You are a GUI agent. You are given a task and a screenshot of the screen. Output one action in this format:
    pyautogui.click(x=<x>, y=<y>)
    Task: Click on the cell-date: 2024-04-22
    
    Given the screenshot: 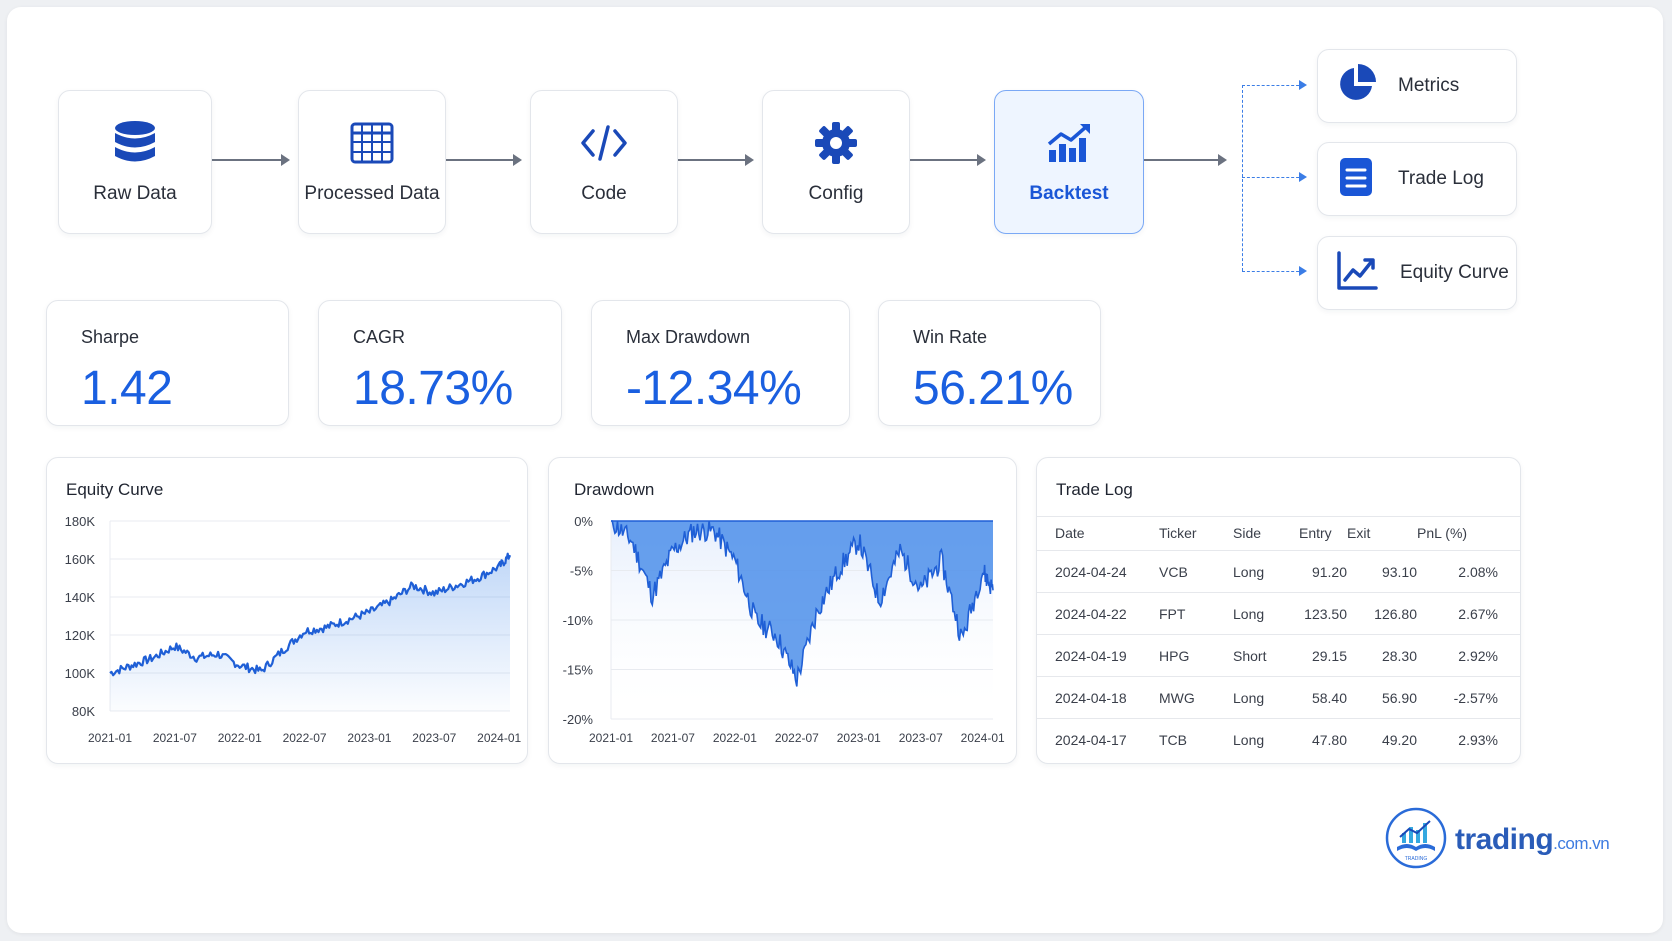 What is the action you would take?
    pyautogui.click(x=1098, y=613)
    